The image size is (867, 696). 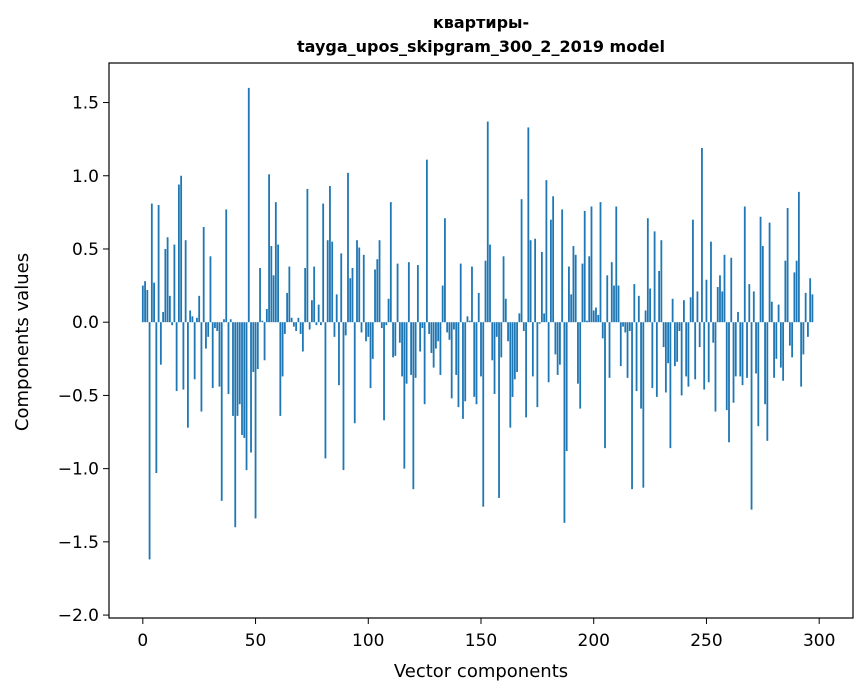 I want to click on x-axis-ticks: 0 50 100 150 200 250 300, so click(x=486, y=634).